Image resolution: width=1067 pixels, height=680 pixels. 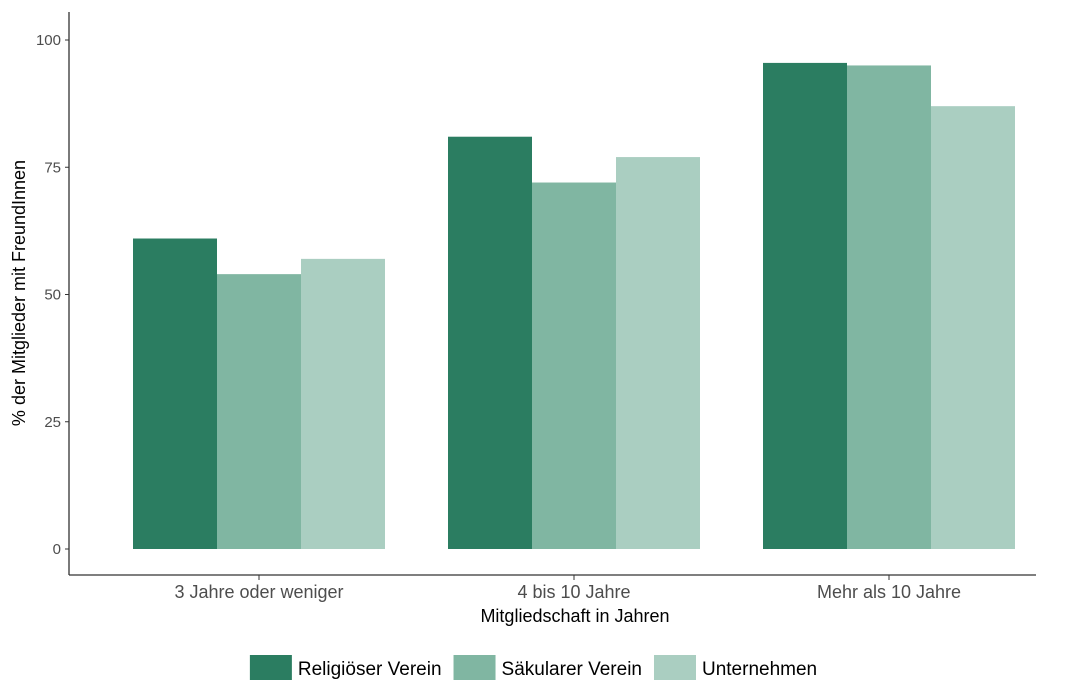 I want to click on y-axis-ticks: 0 25 50 75 100, so click(x=52, y=295).